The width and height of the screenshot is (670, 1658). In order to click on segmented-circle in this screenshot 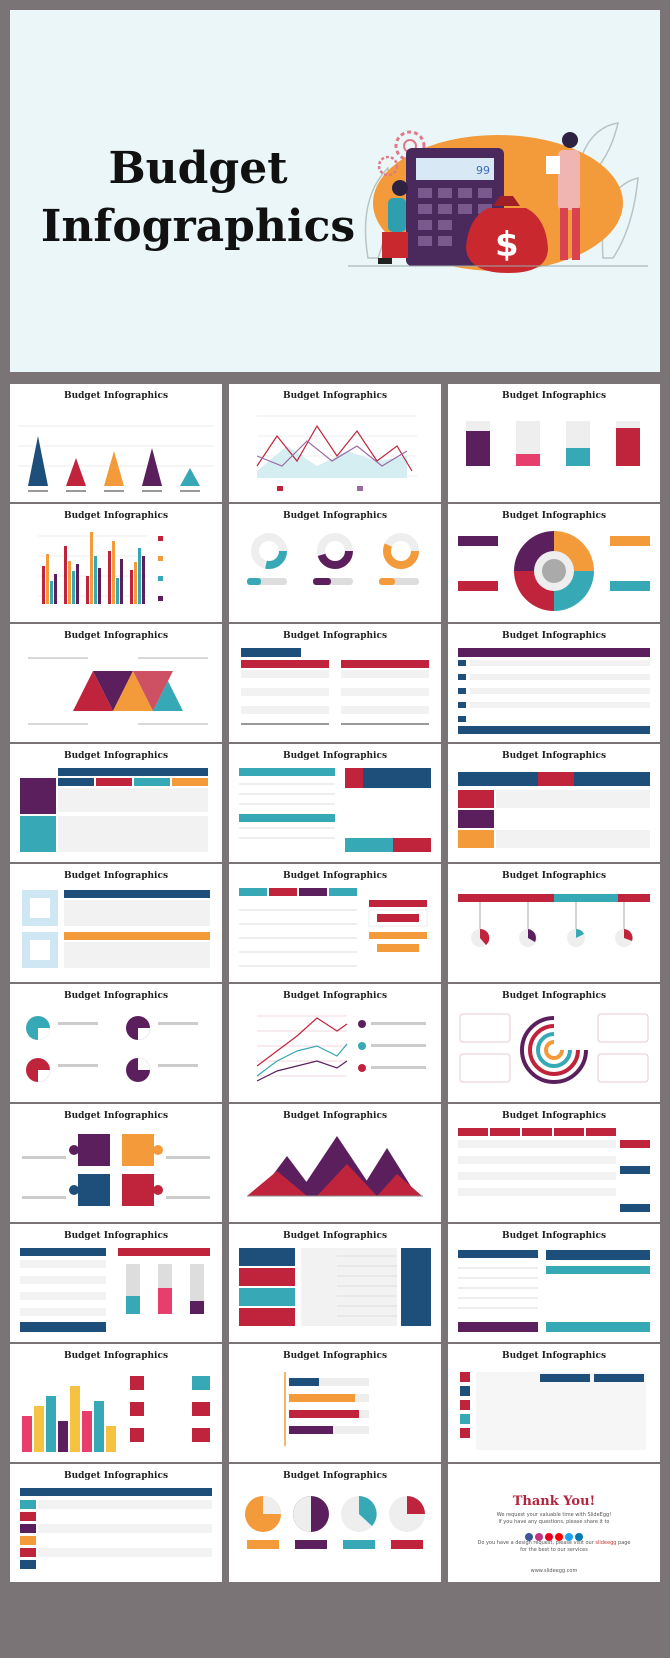, I will do `click(554, 571)`.